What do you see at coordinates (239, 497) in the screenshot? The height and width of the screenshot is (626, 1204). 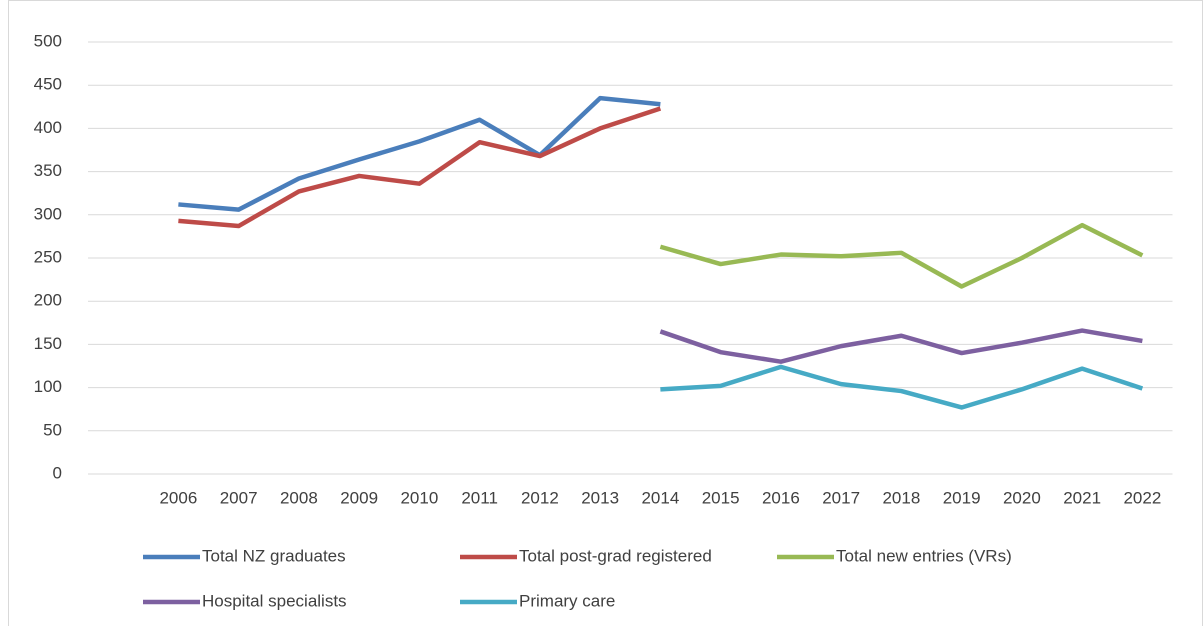 I see `x-tick-label: 2007` at bounding box center [239, 497].